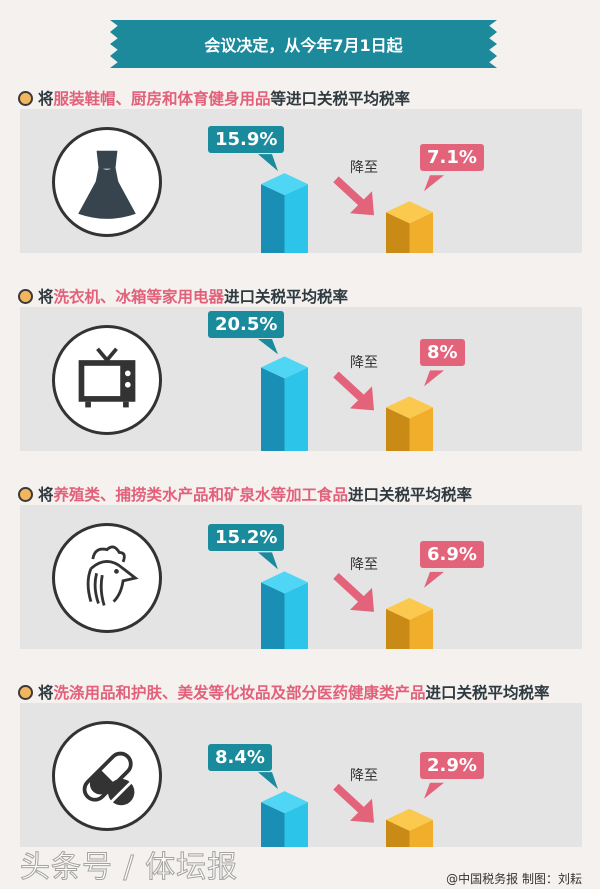 The width and height of the screenshot is (600, 889). I want to click on heading-suffix: 等进口关税平均税率, so click(340, 99).